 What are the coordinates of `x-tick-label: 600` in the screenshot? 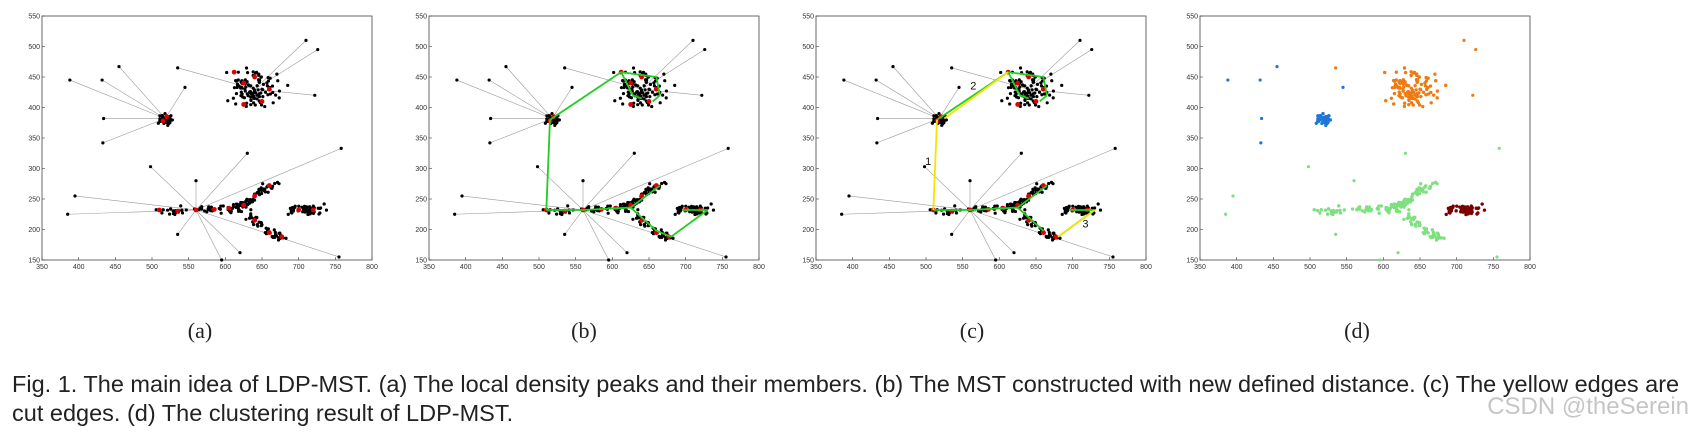 It's located at (612, 267).